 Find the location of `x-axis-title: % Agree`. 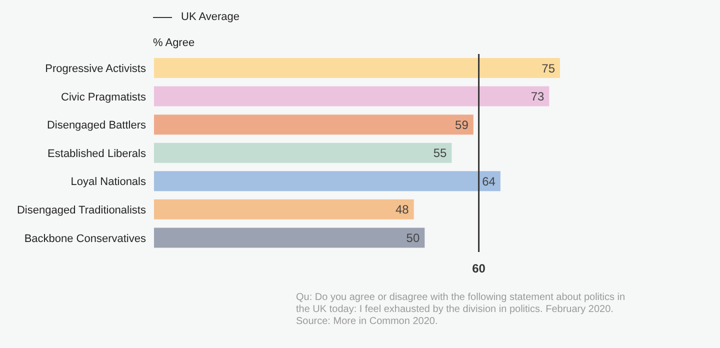

x-axis-title: % Agree is located at coordinates (174, 43).